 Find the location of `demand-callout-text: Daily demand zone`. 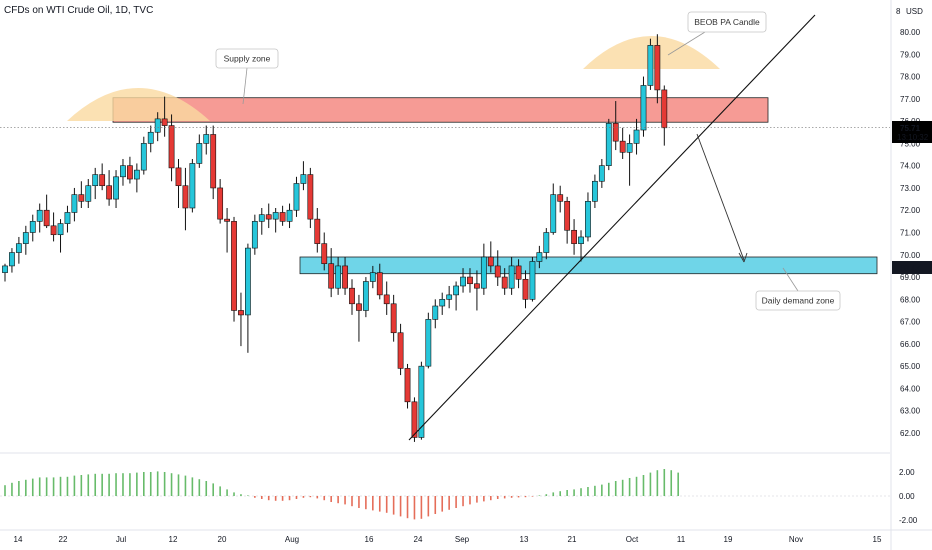

demand-callout-text: Daily demand zone is located at coordinates (798, 301).